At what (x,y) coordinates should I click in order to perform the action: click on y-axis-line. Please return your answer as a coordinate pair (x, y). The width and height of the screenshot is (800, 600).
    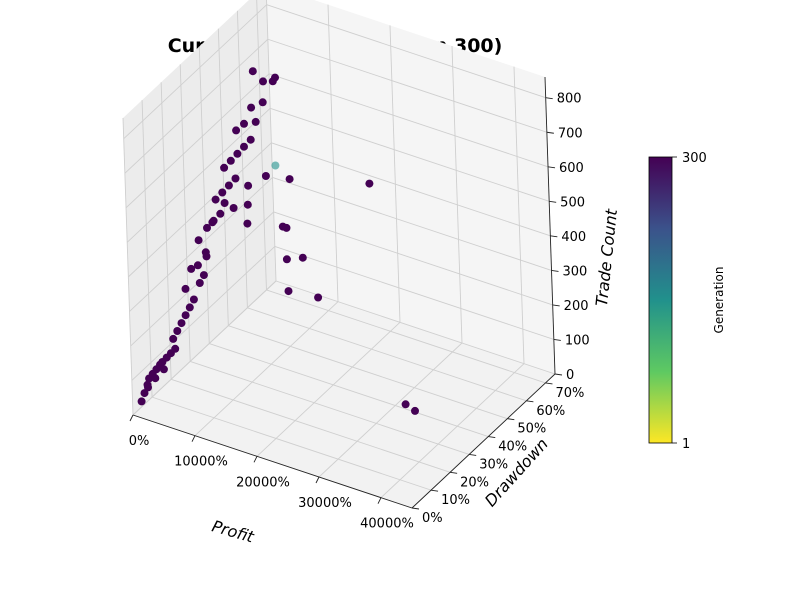
    Looking at the image, I should click on (483, 441).